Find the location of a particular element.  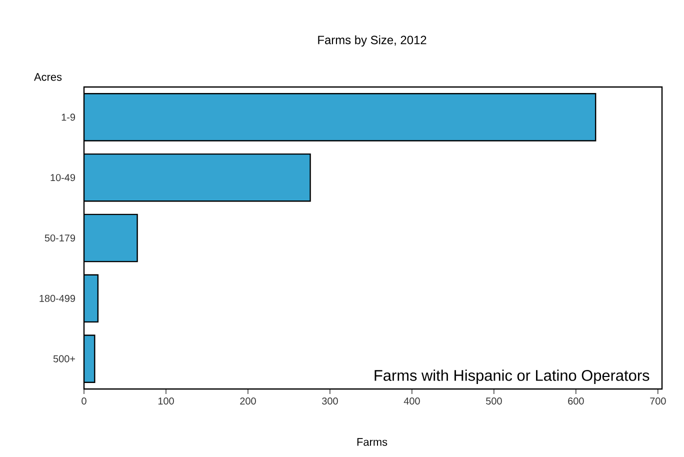

x-tick-label: 200 is located at coordinates (248, 401).